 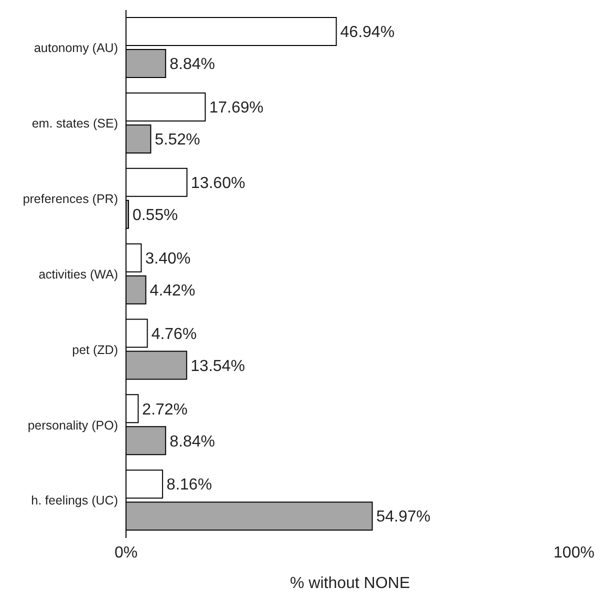 What do you see at coordinates (126, 553) in the screenshot?
I see `x-tick-label: 0%` at bounding box center [126, 553].